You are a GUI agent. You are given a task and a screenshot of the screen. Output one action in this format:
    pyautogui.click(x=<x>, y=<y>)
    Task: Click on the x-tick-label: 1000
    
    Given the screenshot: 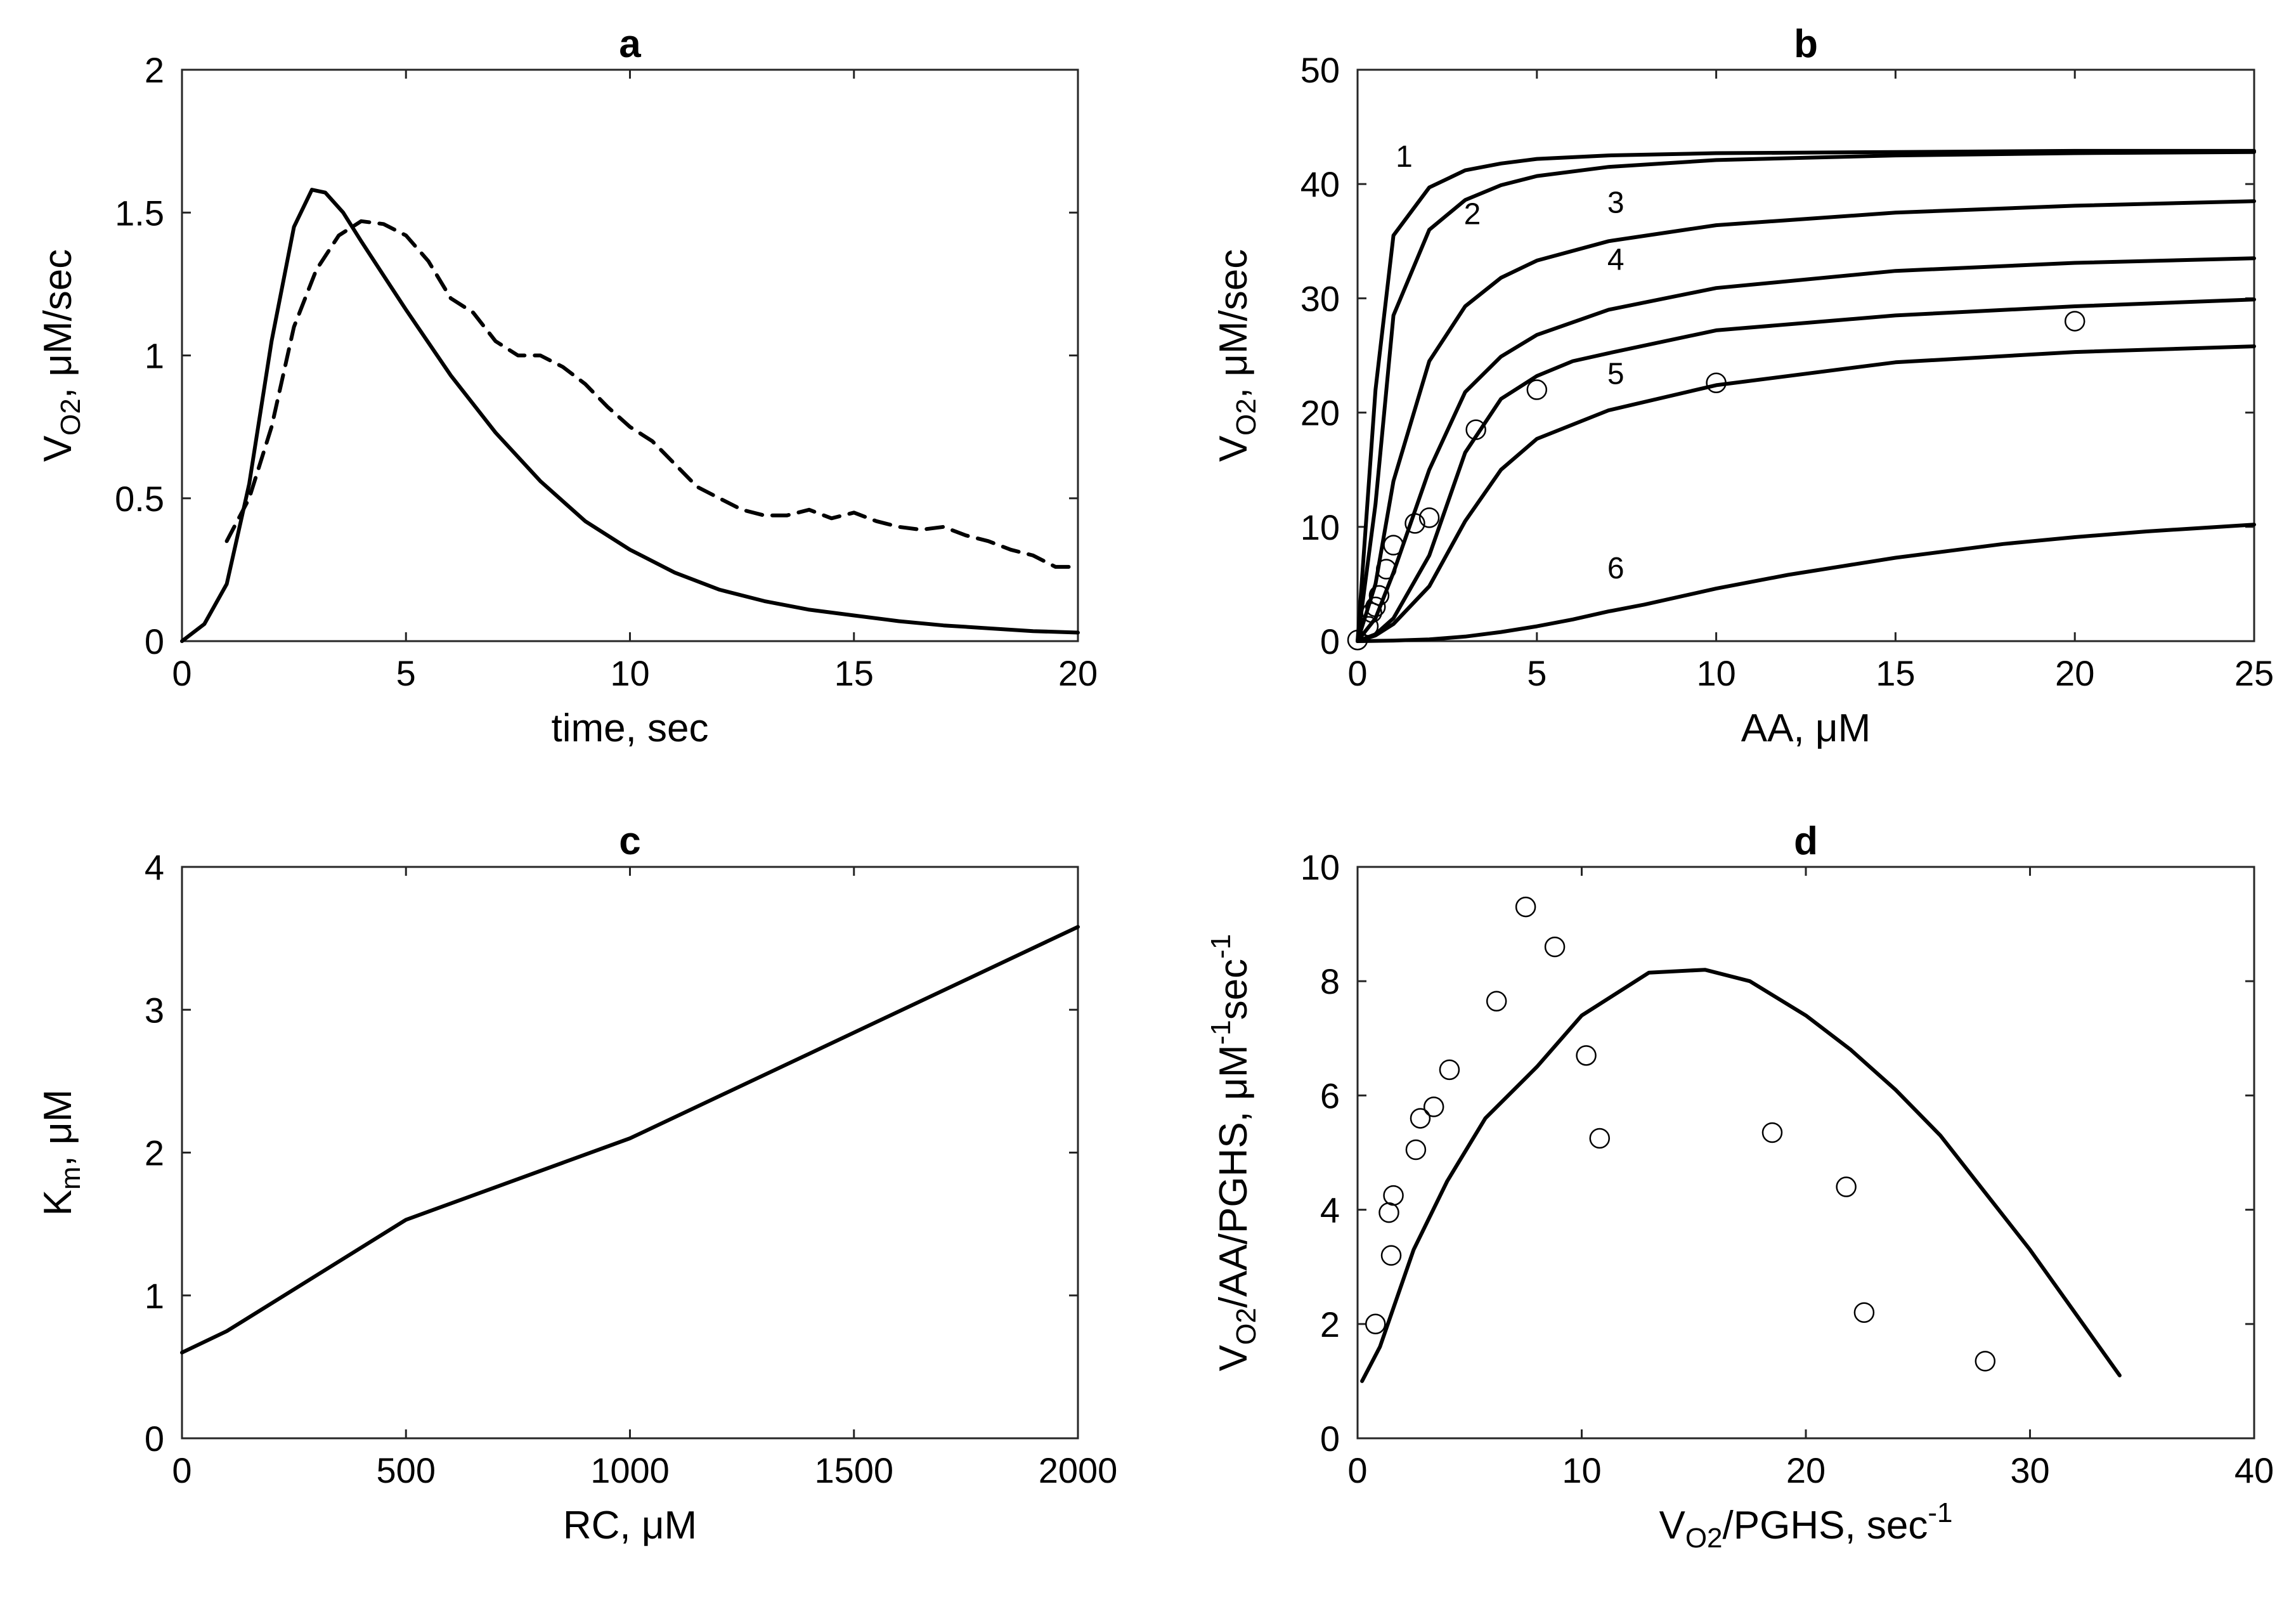 What is the action you would take?
    pyautogui.click(x=630, y=1470)
    